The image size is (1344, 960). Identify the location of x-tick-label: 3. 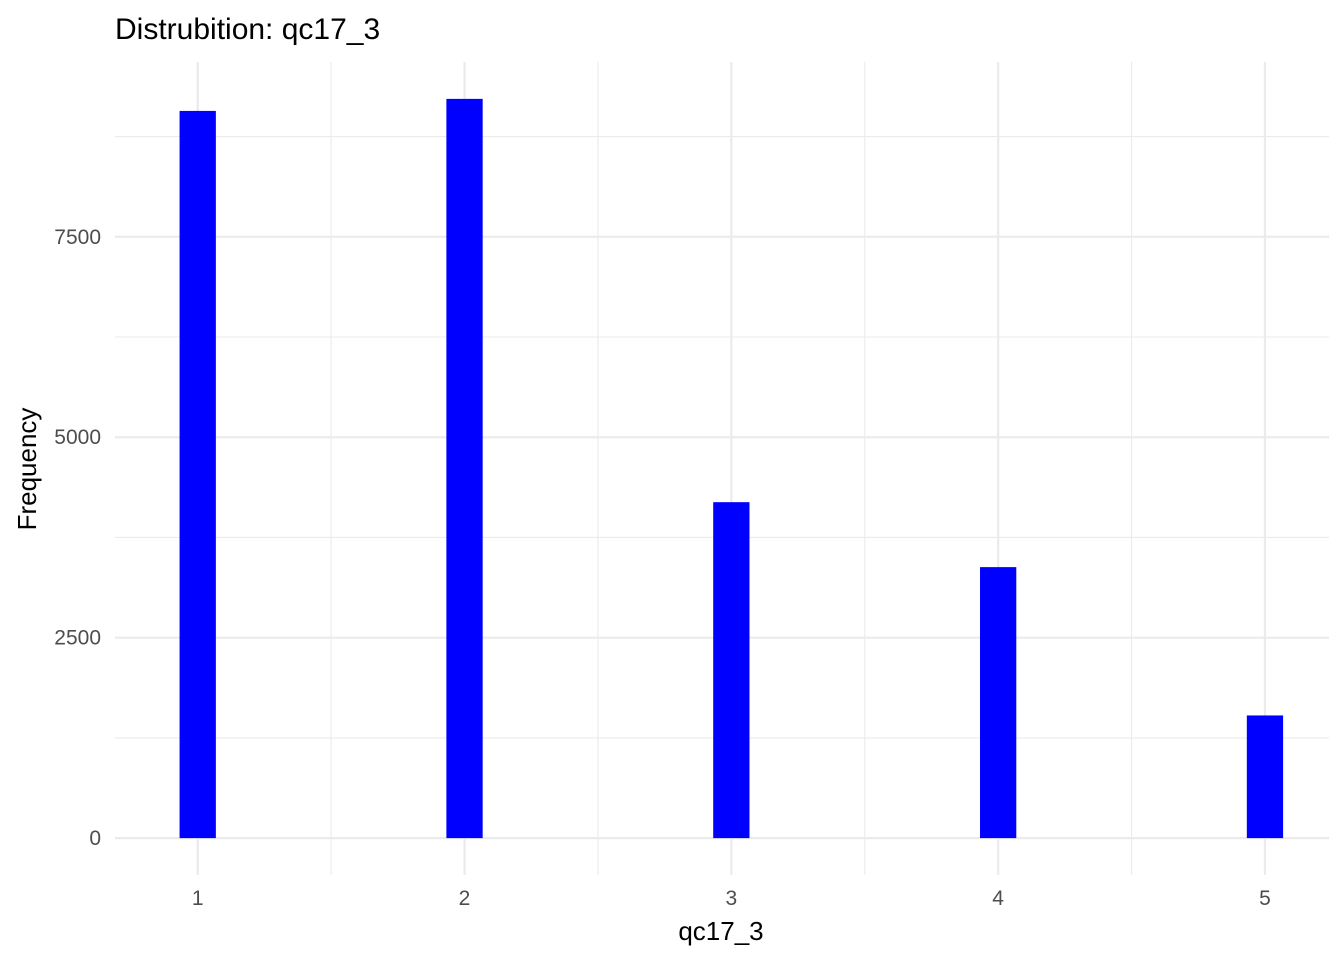
(731, 898).